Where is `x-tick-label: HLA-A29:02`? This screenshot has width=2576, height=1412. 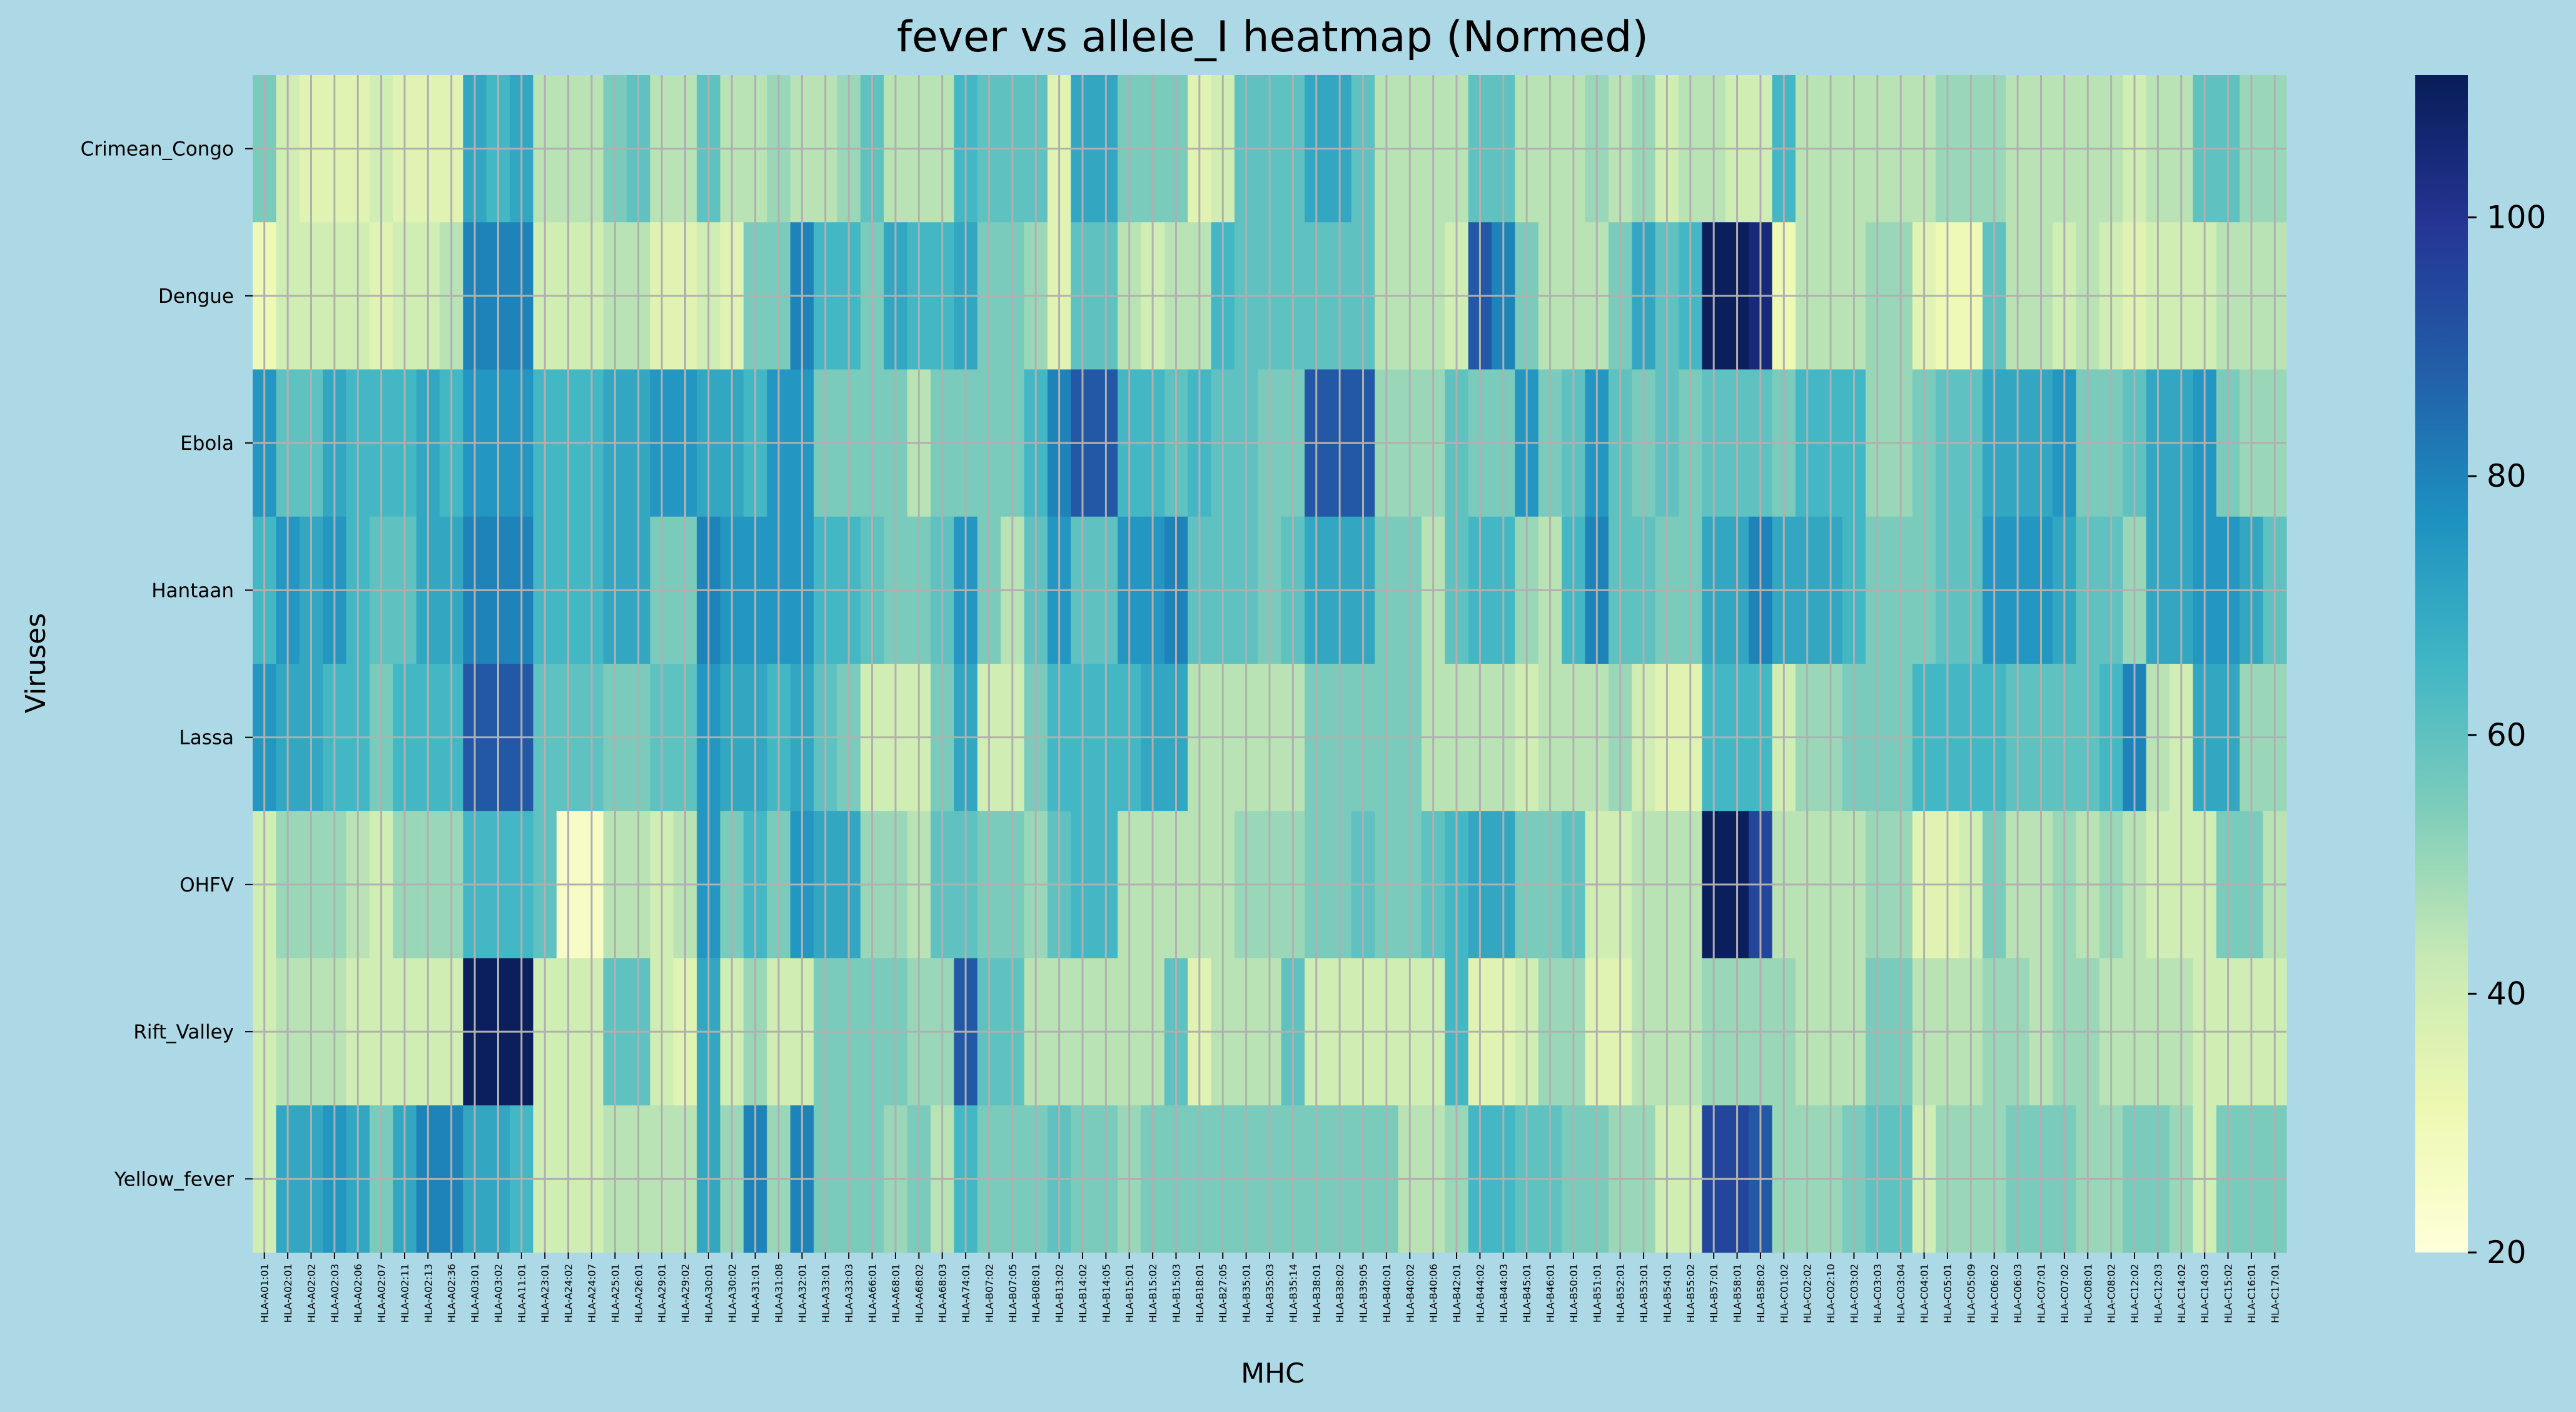 x-tick-label: HLA-A29:02 is located at coordinates (686, 1293).